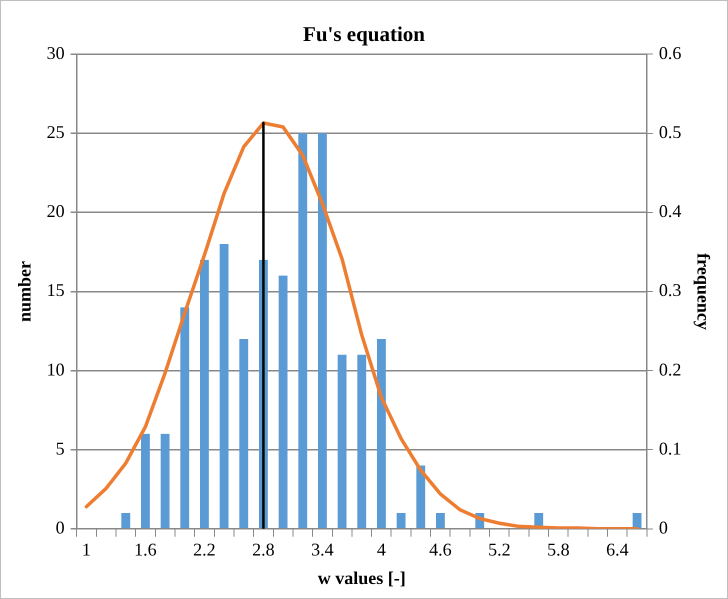 This screenshot has width=728, height=599. What do you see at coordinates (670, 290) in the screenshot?
I see `y2-tick-label: 0.3` at bounding box center [670, 290].